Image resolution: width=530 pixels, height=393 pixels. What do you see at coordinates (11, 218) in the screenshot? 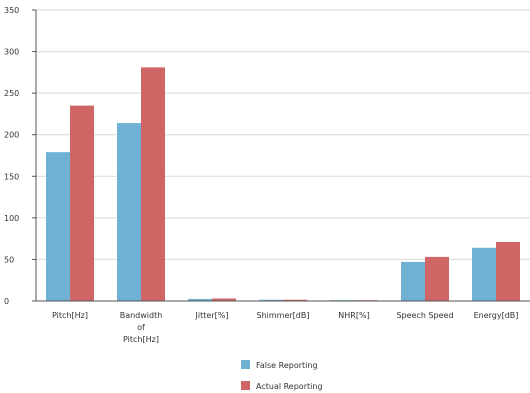
I see `y-tick-label: 100` at bounding box center [11, 218].